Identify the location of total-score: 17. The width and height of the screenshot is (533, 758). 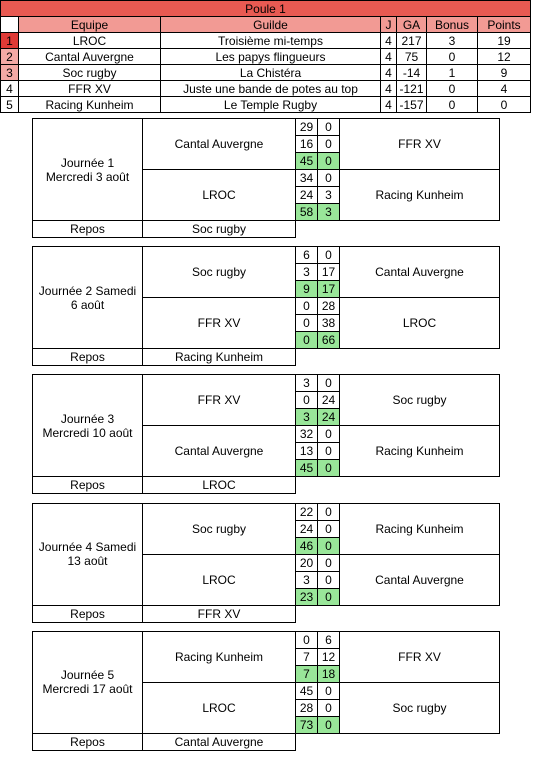
(328, 289).